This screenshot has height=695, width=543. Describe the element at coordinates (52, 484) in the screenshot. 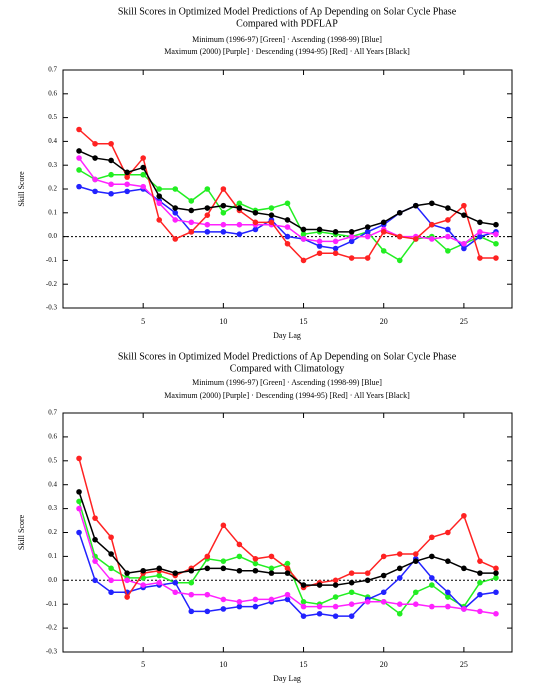

I see `y-tick-label: 0.4` at that location.